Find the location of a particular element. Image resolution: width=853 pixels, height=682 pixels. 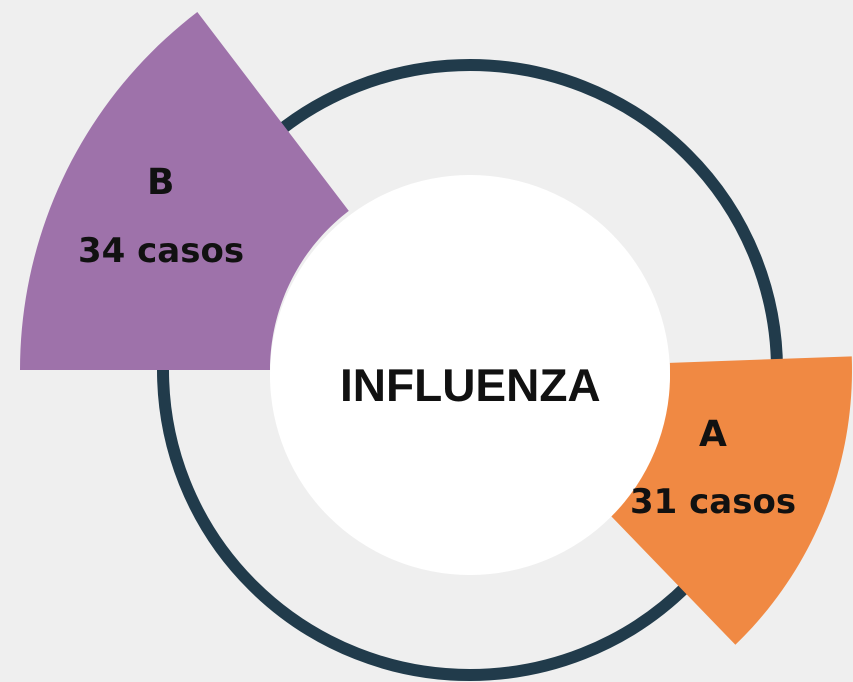

category-label: A is located at coordinates (713, 434).